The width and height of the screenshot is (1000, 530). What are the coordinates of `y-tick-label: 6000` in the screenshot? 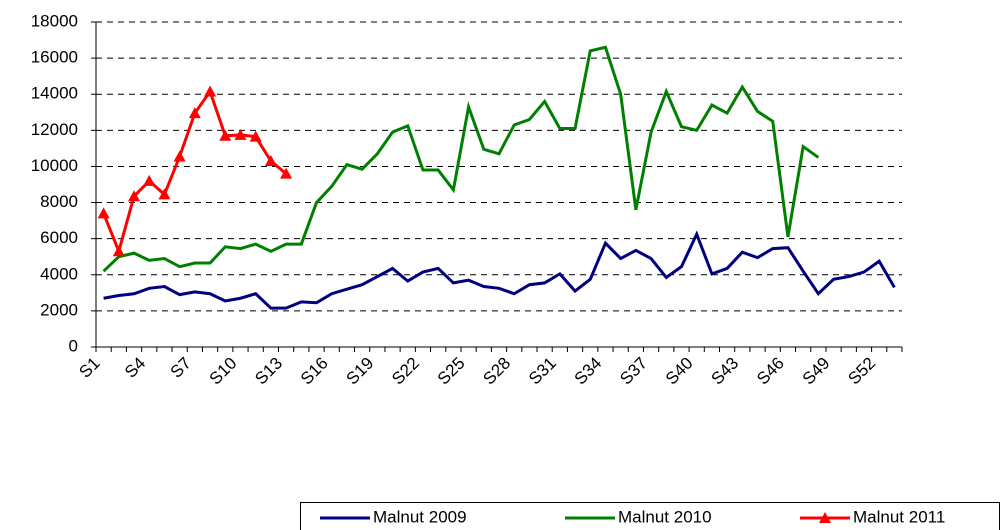 It's located at (59, 237).